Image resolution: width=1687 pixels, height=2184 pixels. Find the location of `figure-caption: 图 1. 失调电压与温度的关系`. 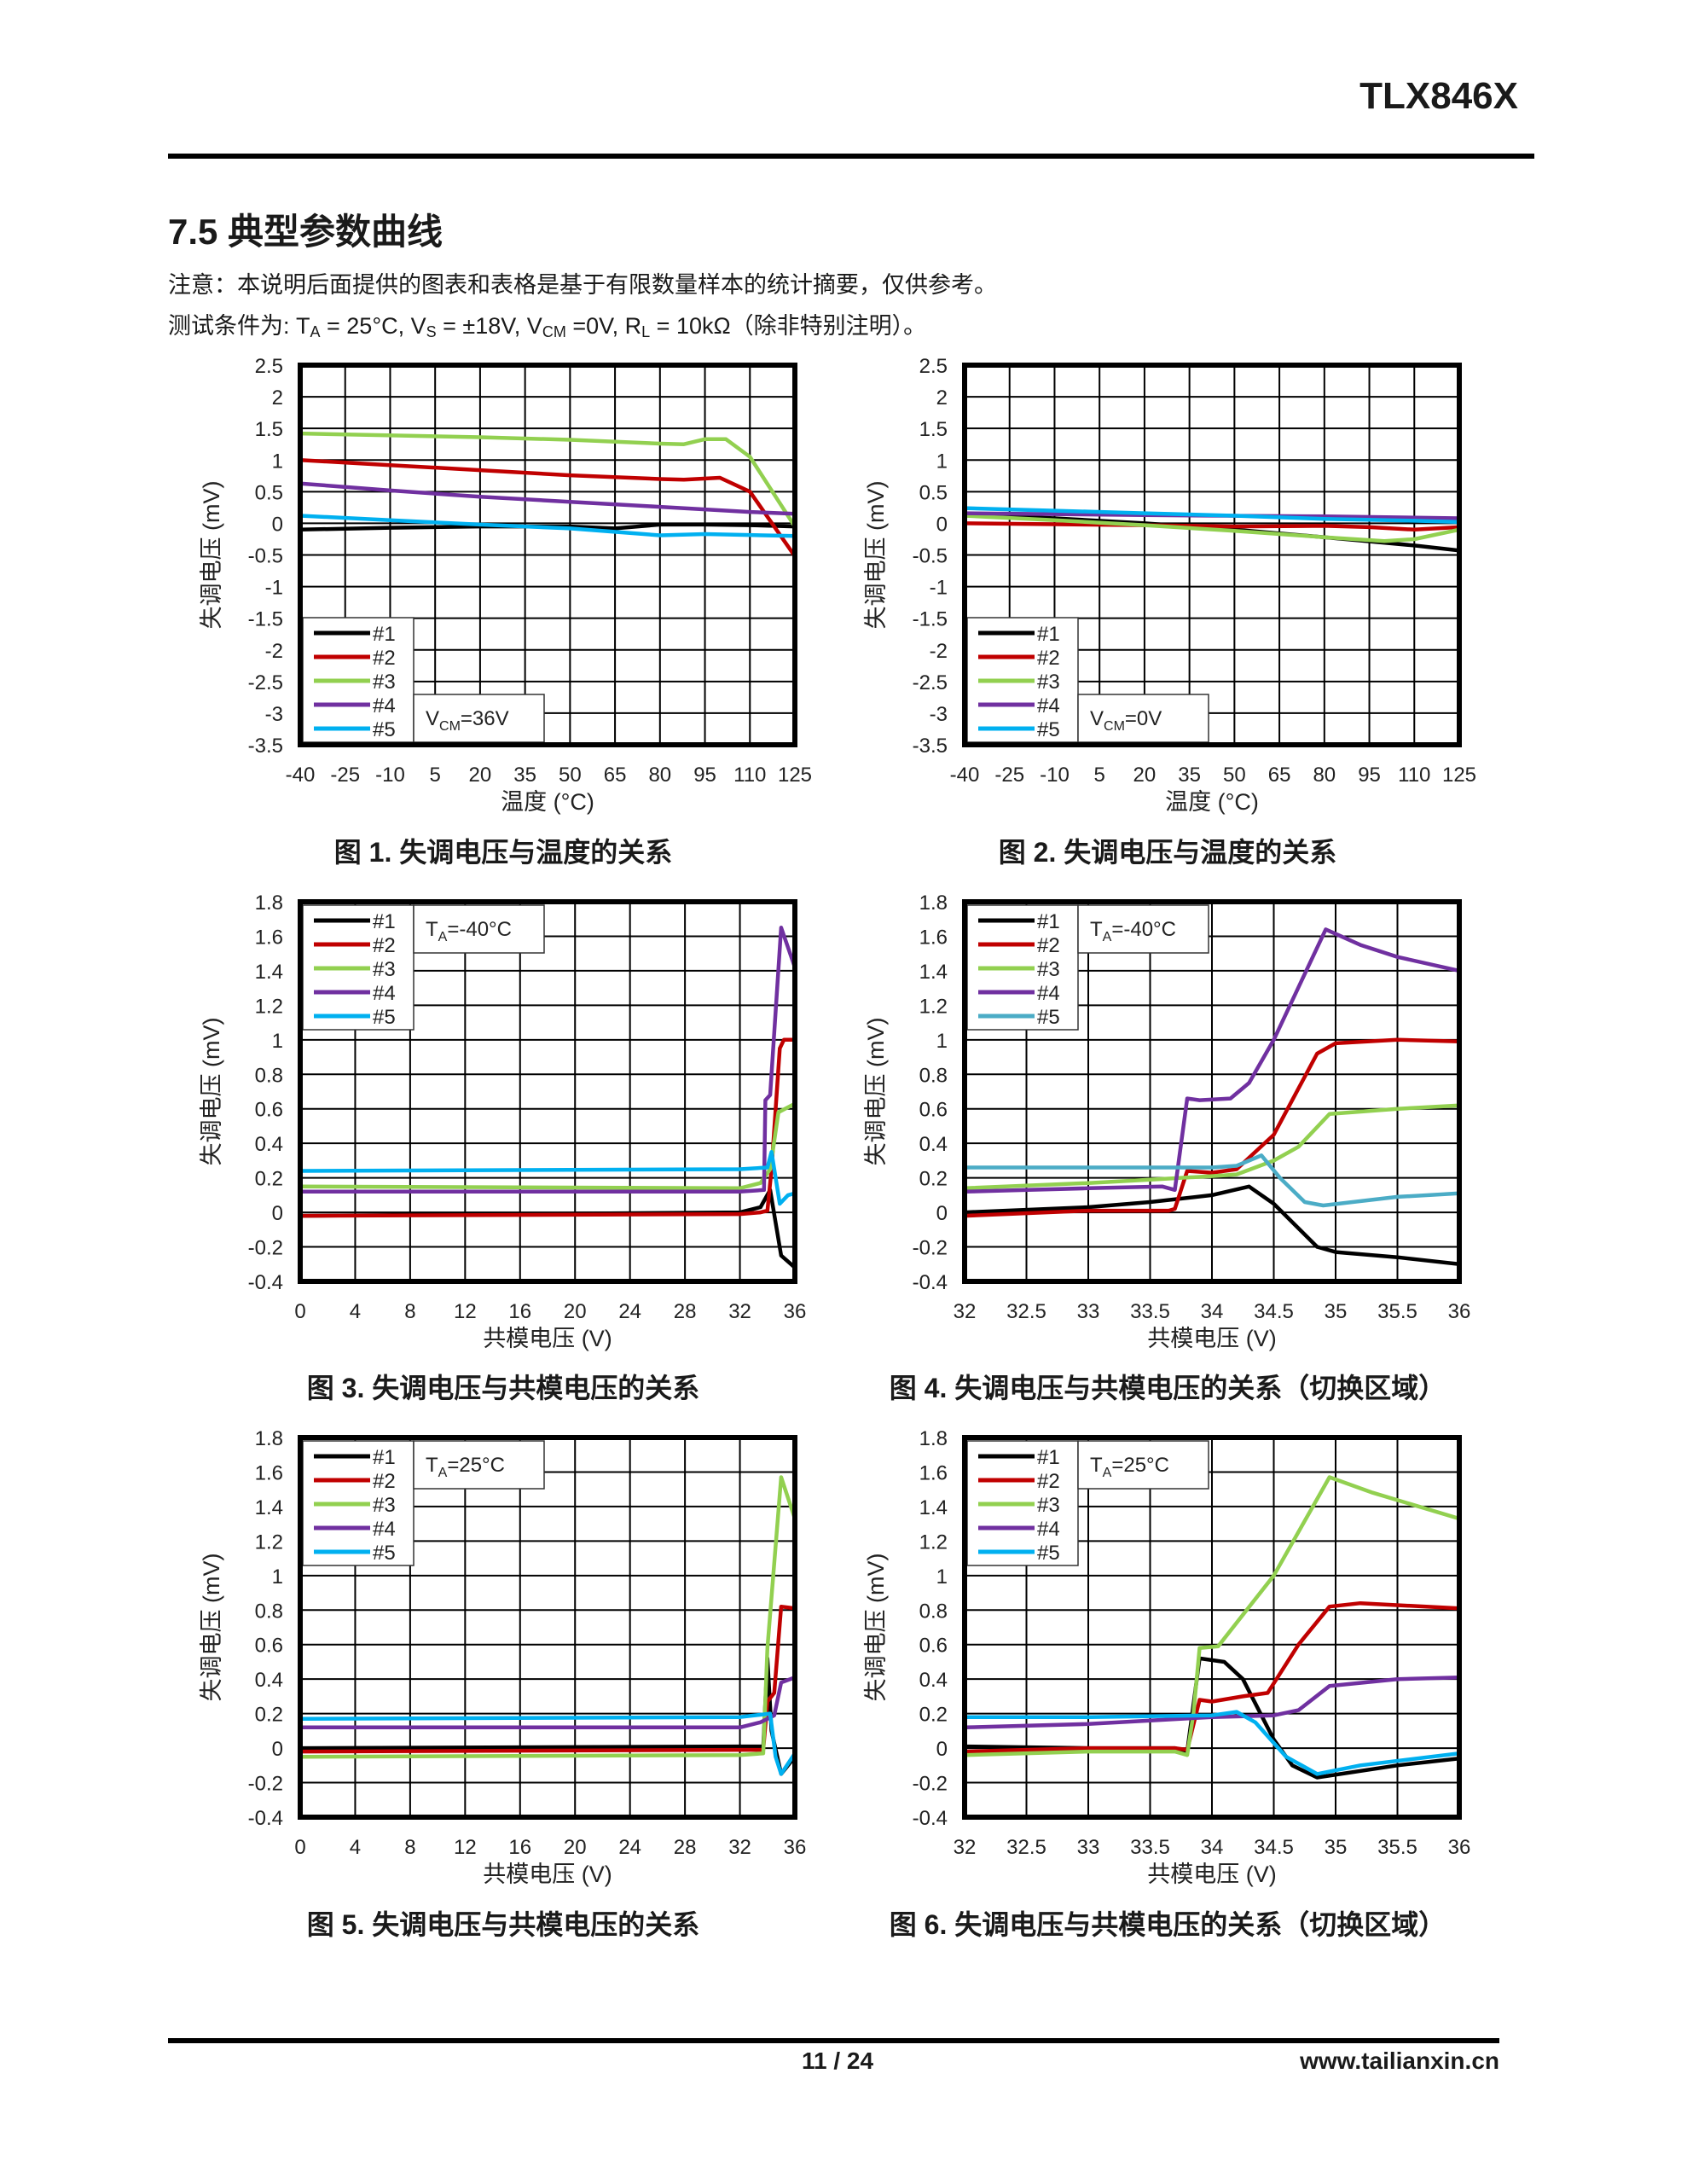

figure-caption: 图 1. 失调电压与温度的关系 is located at coordinates (503, 853).